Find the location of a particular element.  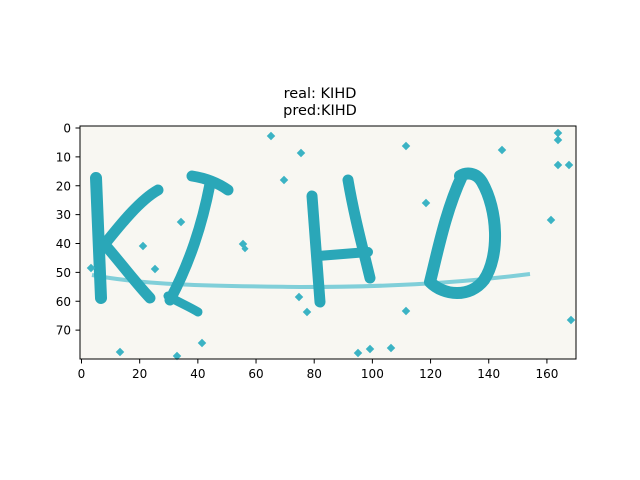

x-tick-label: 120 is located at coordinates (430, 374).